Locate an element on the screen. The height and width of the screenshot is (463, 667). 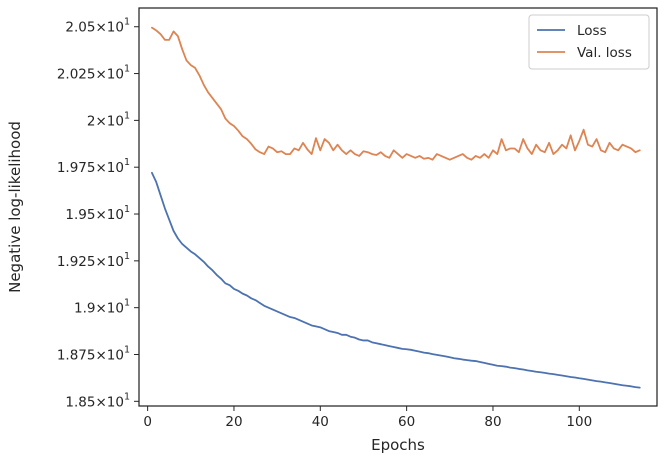
x-axis-label: Epochs is located at coordinates (398, 445).